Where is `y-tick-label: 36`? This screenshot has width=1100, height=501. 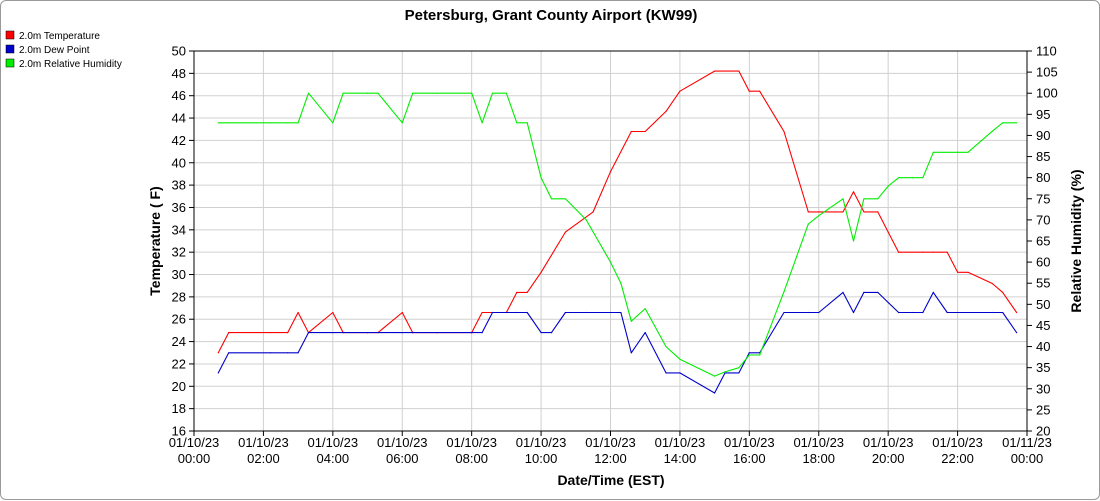
y-tick-label: 36 is located at coordinates (179, 207).